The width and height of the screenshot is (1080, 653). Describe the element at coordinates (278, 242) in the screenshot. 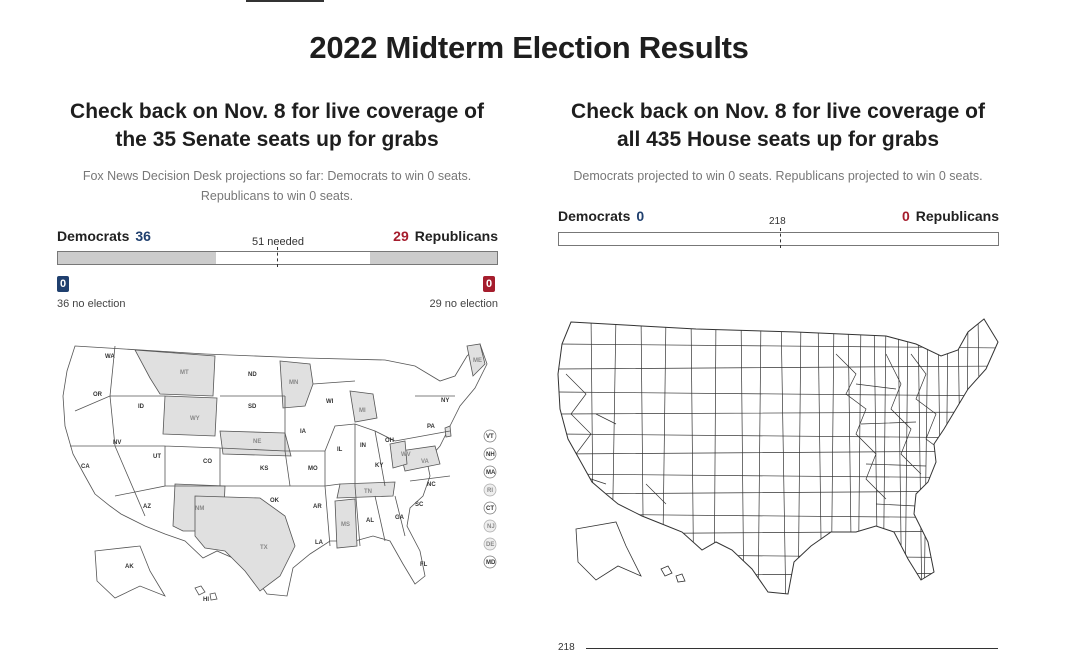

I see `senate-needed-label: 51 needed` at that location.